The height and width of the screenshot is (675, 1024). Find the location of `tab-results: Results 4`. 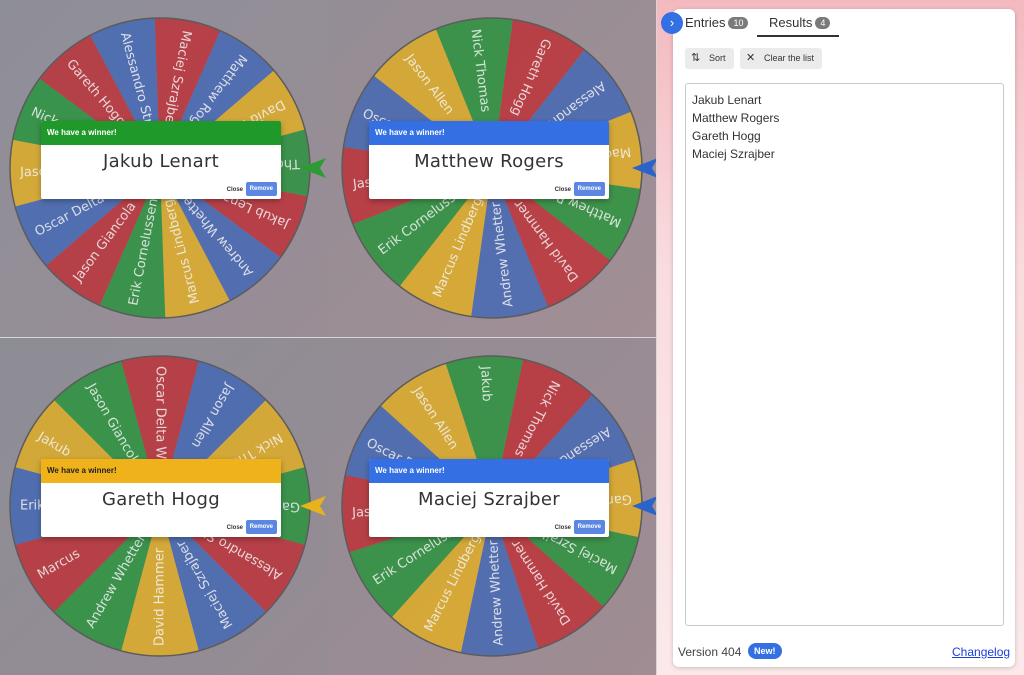

tab-results: Results 4 is located at coordinates (800, 22).